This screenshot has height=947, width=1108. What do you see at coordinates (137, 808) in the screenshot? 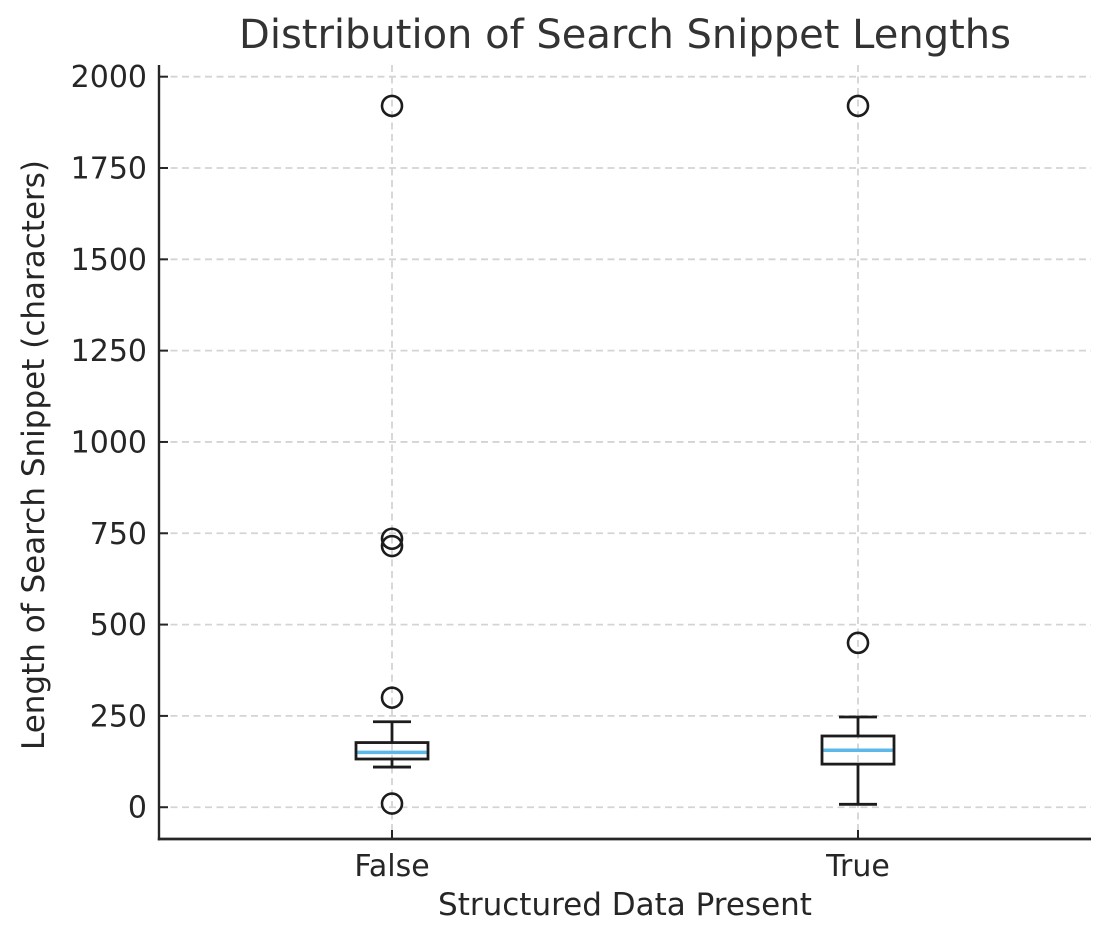
I see `y-tick-label: 0` at bounding box center [137, 808].